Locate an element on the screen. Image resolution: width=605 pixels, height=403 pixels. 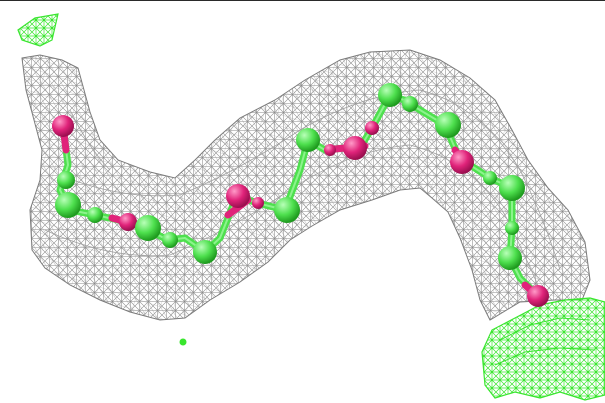
top-border-line is located at coordinates (302, 0).